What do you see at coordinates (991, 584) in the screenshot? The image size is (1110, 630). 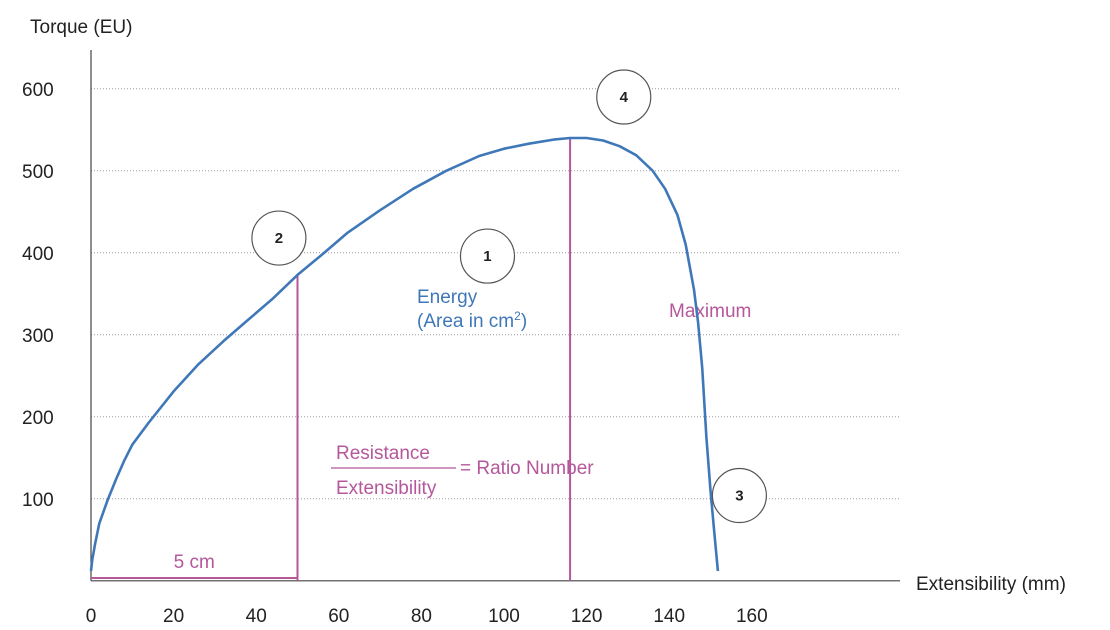 I see `x-axis-title: Extensibility (mm)` at bounding box center [991, 584].